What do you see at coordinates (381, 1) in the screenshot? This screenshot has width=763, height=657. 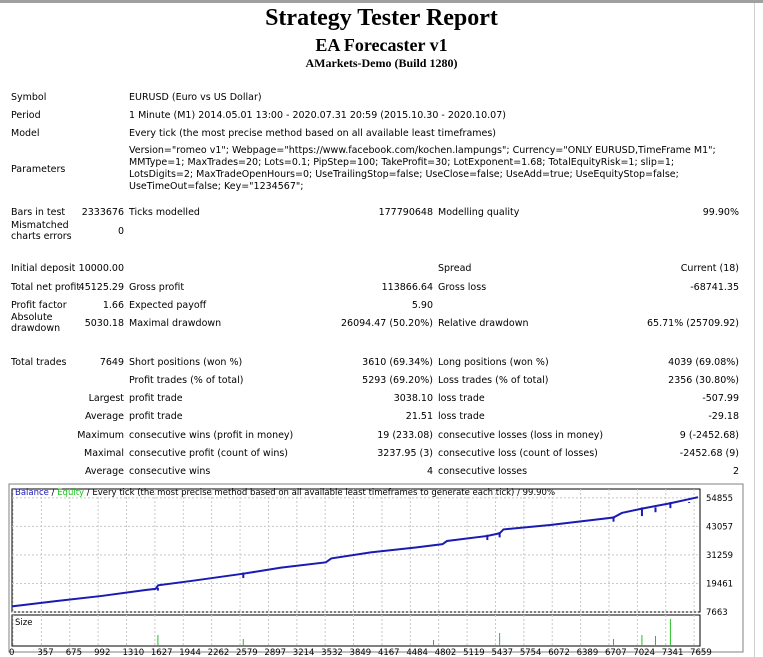 I see `top-border` at bounding box center [381, 1].